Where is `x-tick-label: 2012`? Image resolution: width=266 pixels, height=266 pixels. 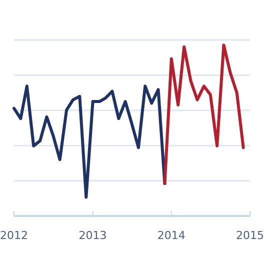
x-tick-label: 2012 is located at coordinates (14, 235).